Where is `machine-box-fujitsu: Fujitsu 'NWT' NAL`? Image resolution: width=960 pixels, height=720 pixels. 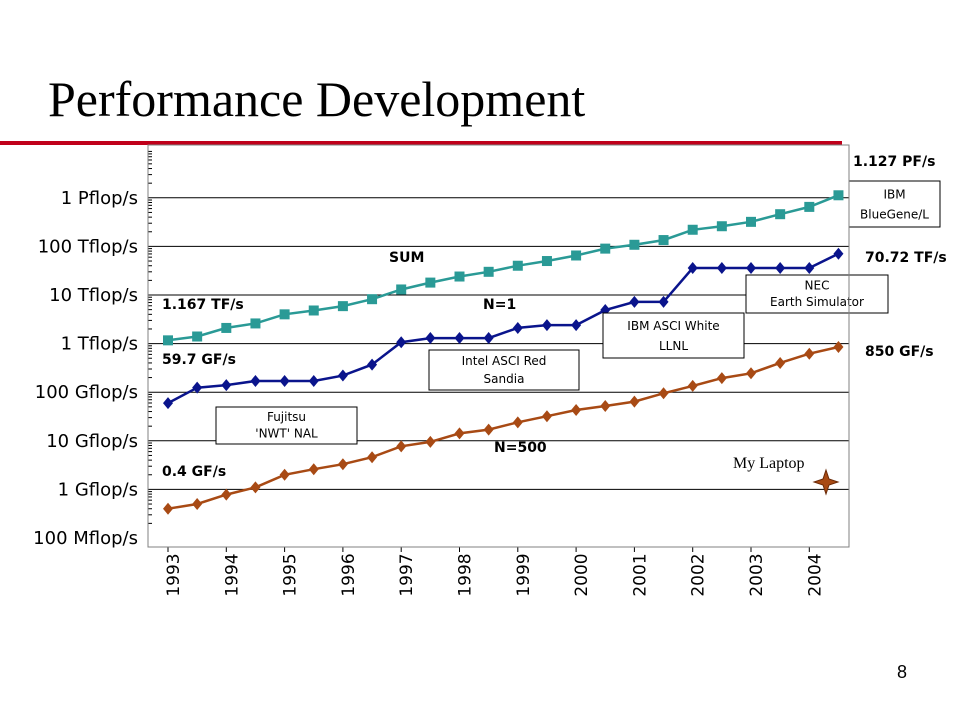
machine-box-fujitsu: Fujitsu 'NWT' NAL is located at coordinates (286, 425).